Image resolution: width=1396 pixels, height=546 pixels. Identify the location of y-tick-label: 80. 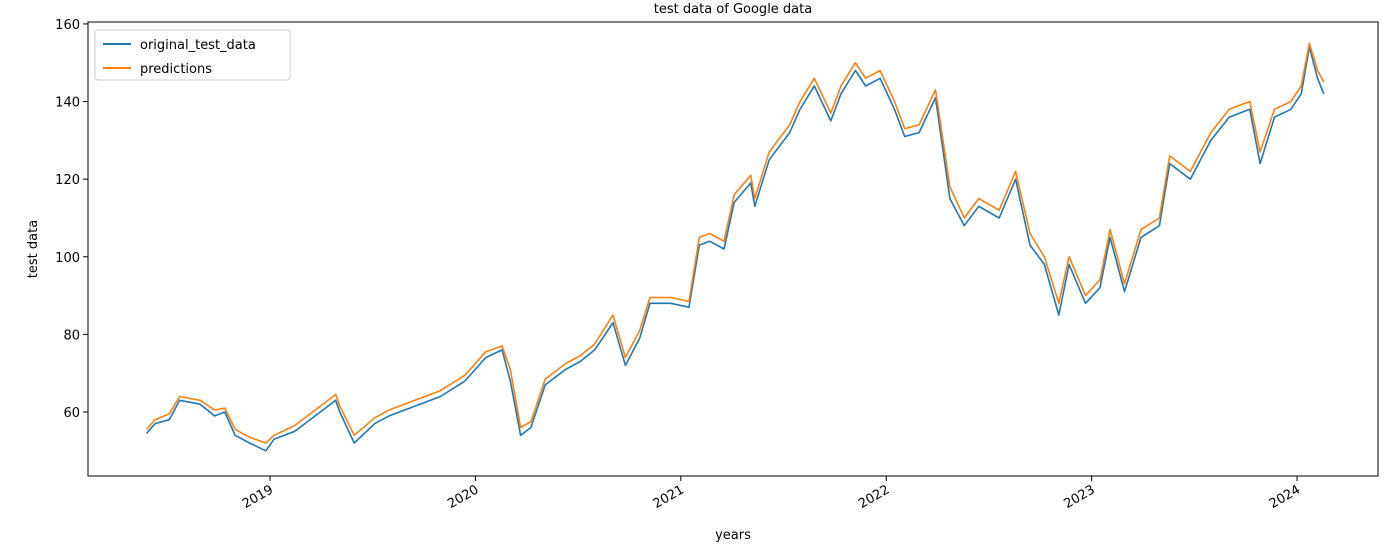
(71, 335).